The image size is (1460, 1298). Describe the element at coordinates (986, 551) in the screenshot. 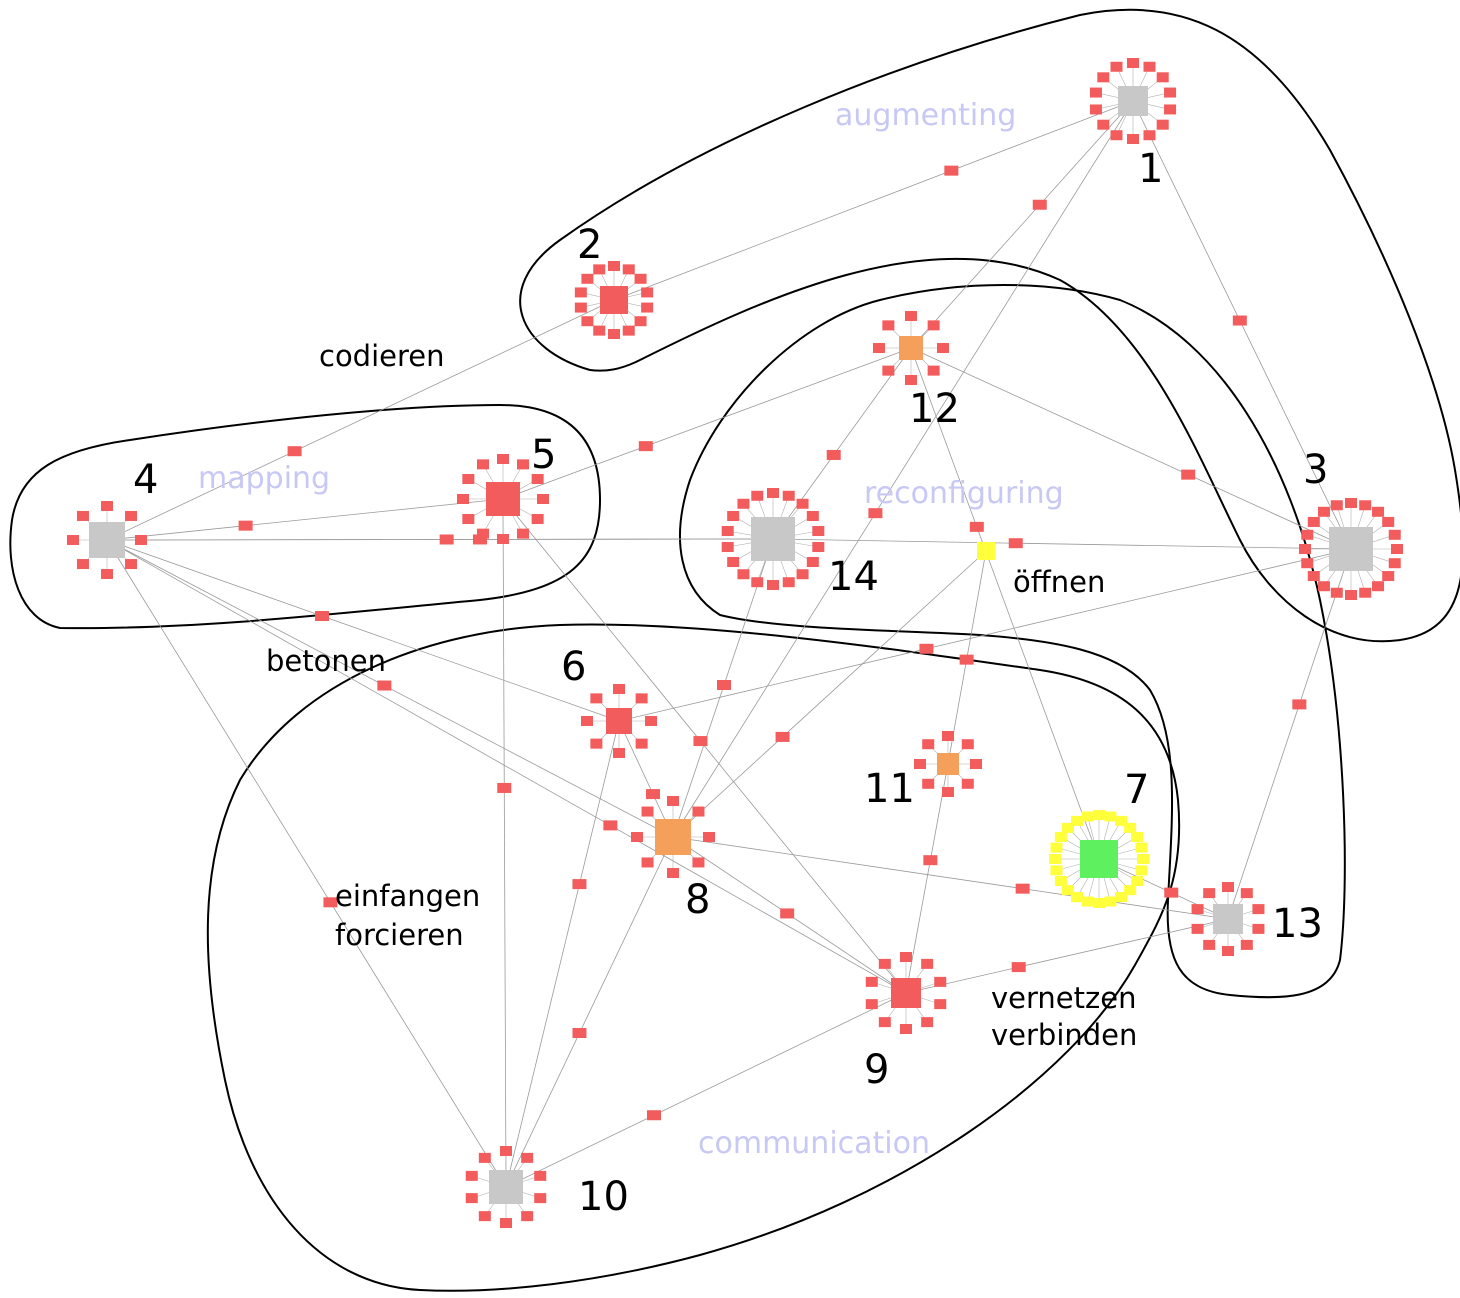

I see `hub-node-oeffnen` at that location.